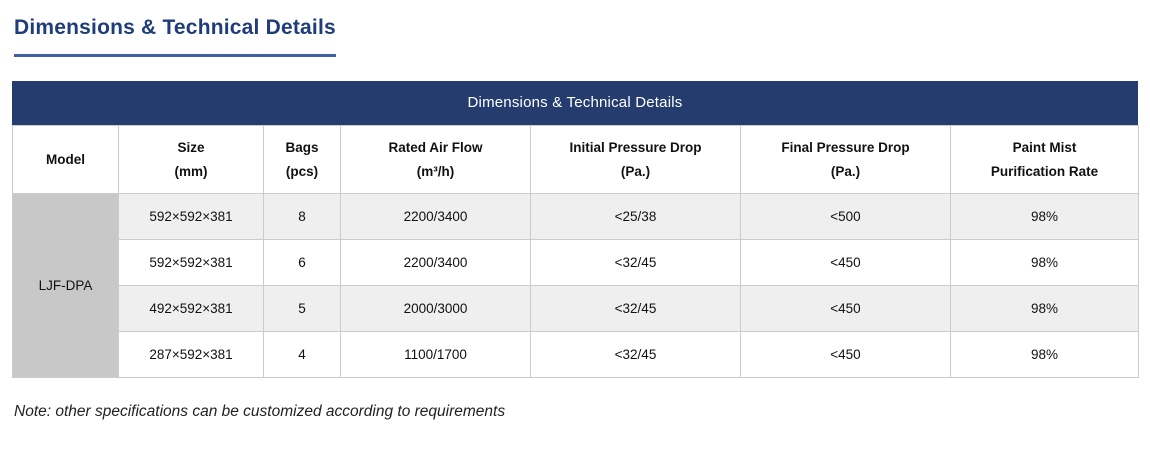 This screenshot has width=1150, height=462. What do you see at coordinates (635, 159) in the screenshot?
I see `column-header-initial-pressure-drop: Initial Pressure Drop (Pa.)` at bounding box center [635, 159].